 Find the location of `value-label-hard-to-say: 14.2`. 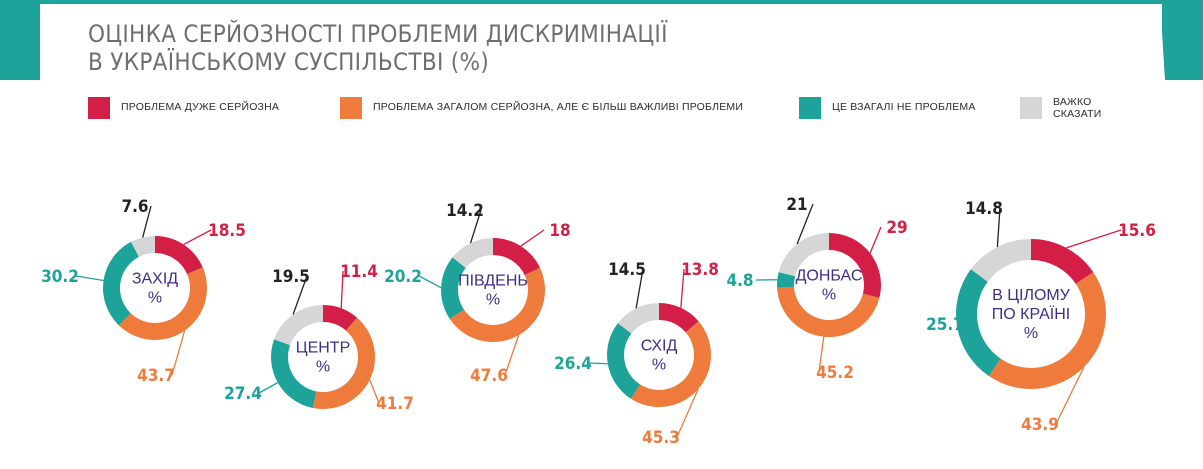

value-label-hard-to-say: 14.2 is located at coordinates (465, 211).